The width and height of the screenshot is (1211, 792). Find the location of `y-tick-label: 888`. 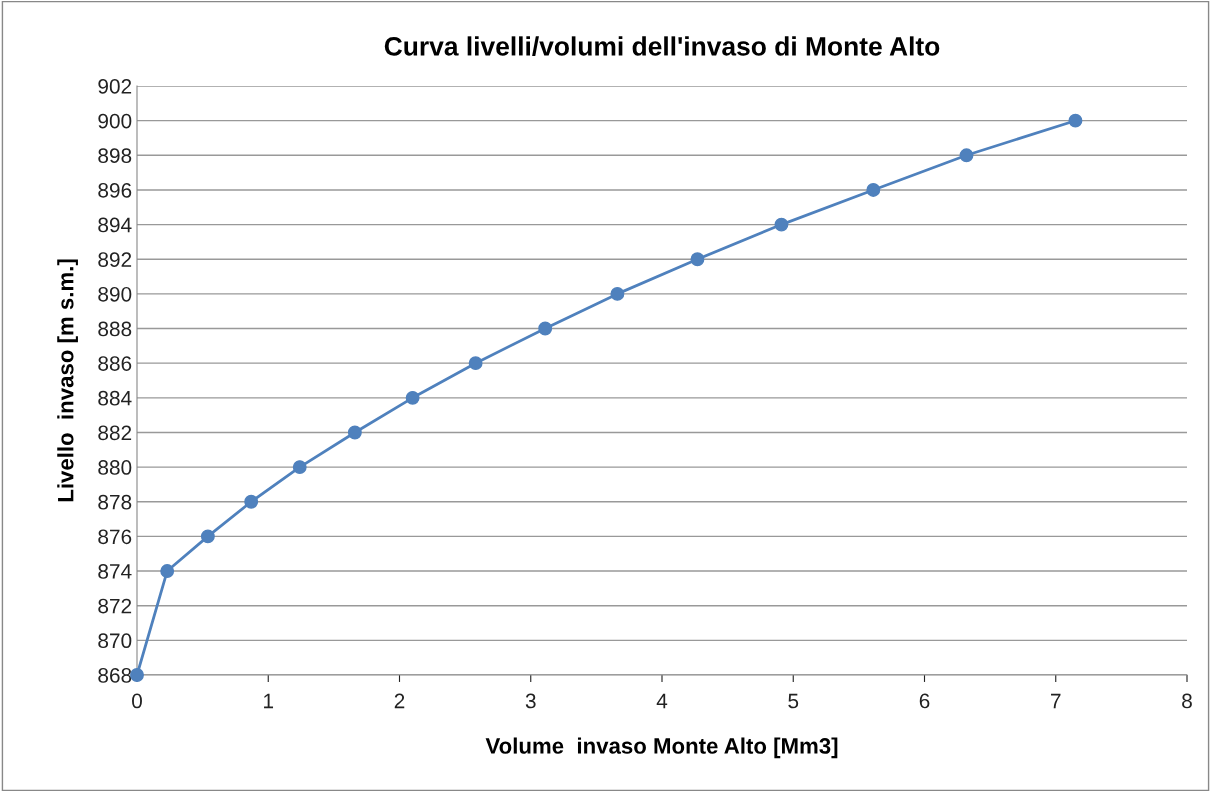

y-tick-label: 888 is located at coordinates (115, 329).